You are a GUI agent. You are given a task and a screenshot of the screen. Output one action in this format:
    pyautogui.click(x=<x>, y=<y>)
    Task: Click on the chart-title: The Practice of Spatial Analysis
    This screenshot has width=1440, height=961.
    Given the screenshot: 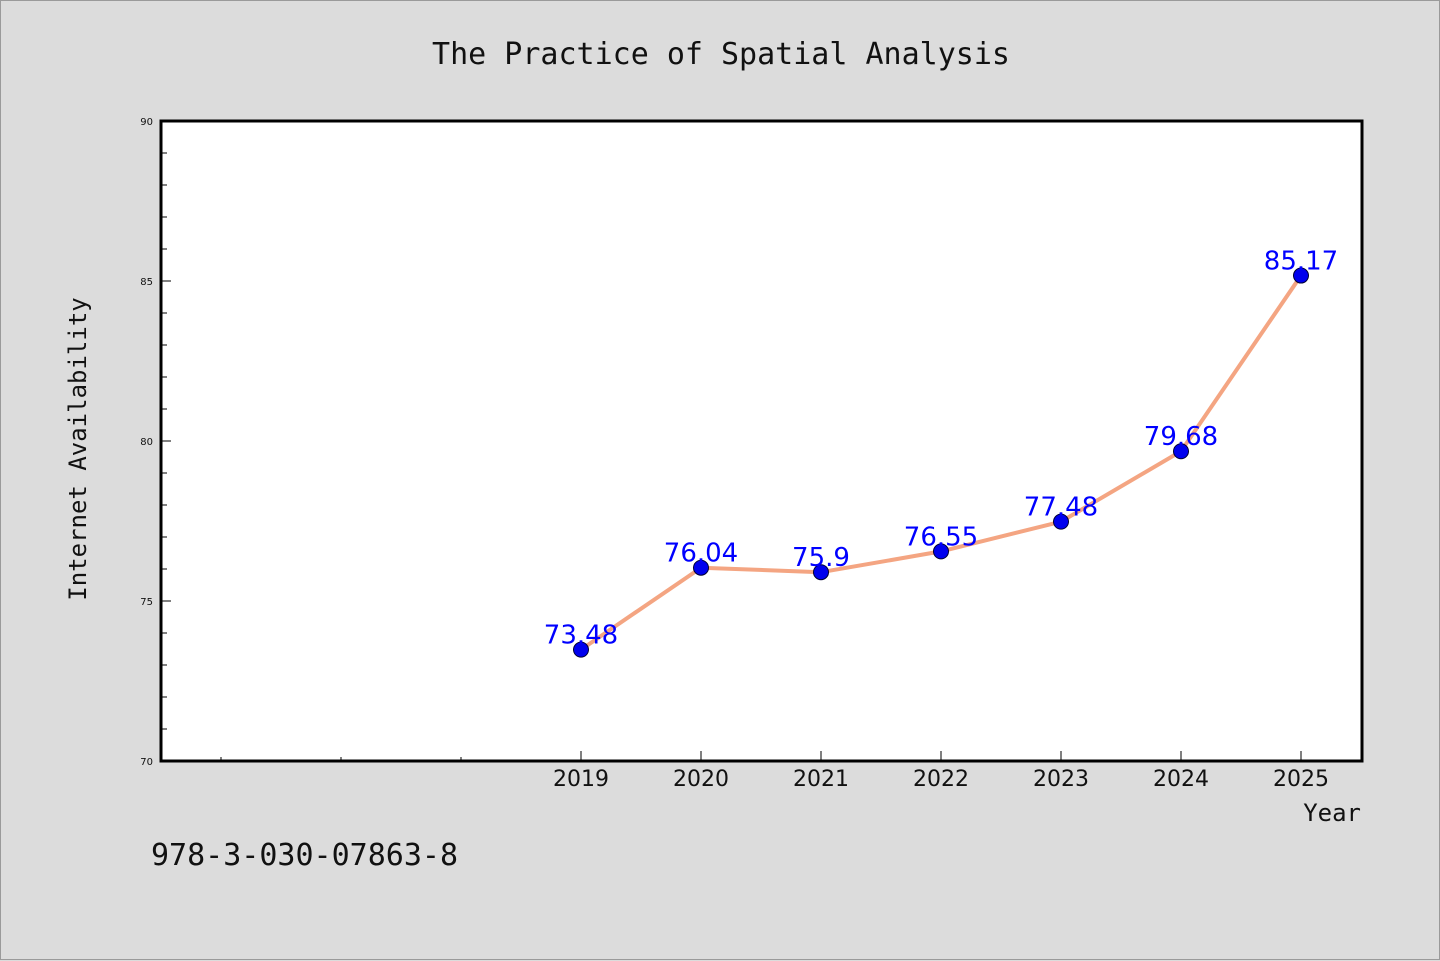 What is the action you would take?
    pyautogui.click(x=721, y=54)
    